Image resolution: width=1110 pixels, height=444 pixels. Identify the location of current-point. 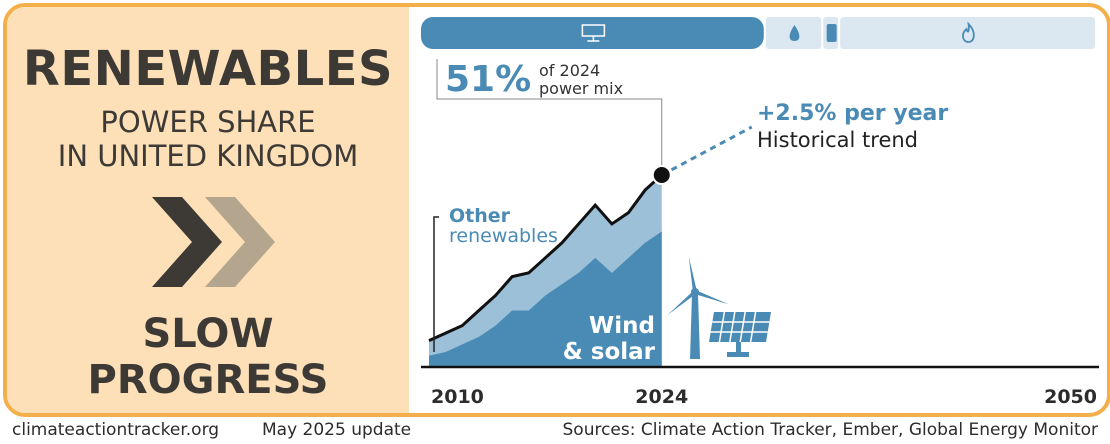
(661, 175).